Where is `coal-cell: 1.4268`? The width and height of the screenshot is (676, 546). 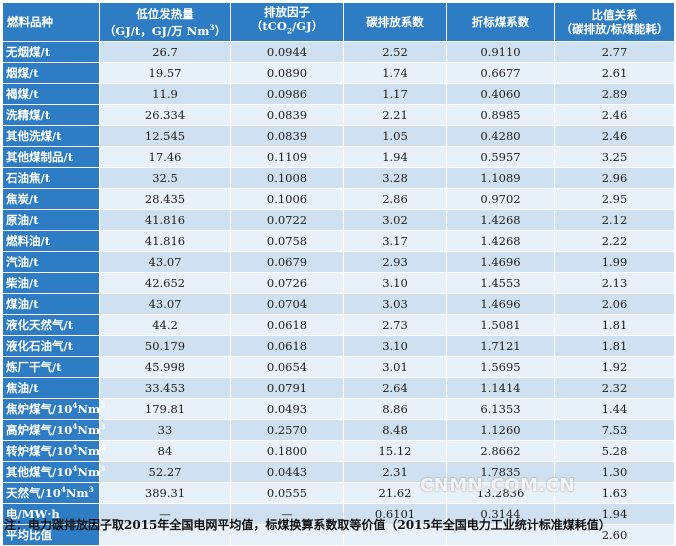
coal-cell: 1.4268 is located at coordinates (500, 220).